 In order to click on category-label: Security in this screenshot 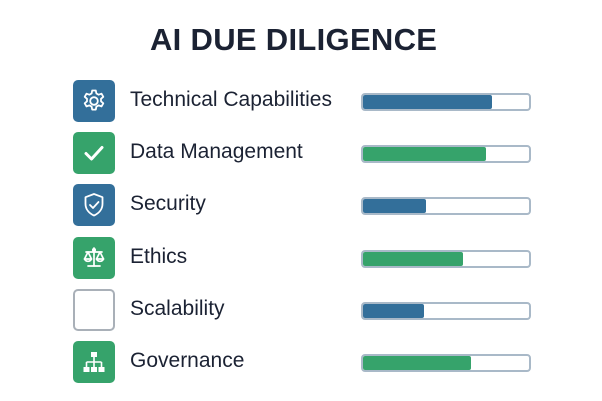, I will do `click(168, 203)`.